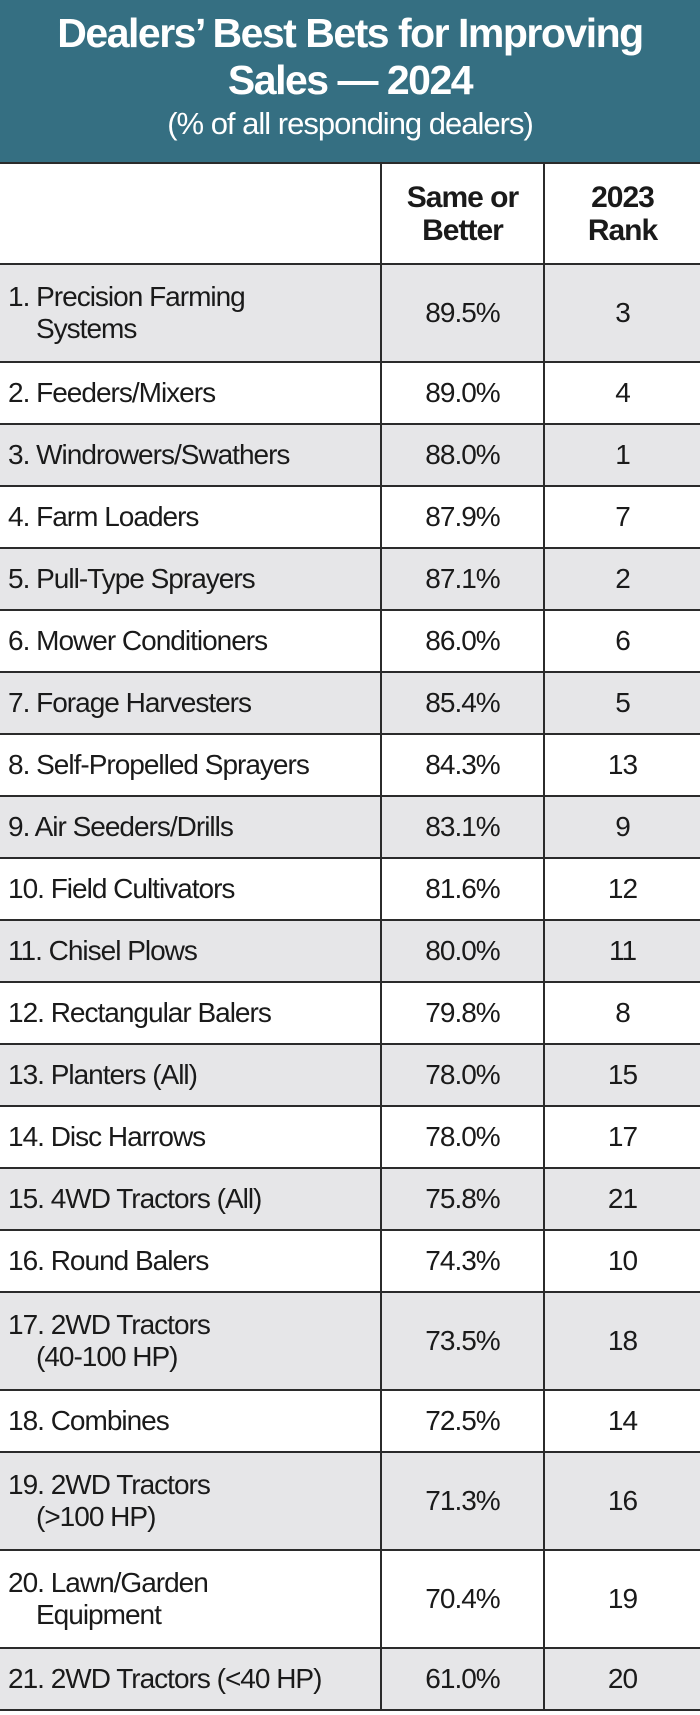 Image resolution: width=700 pixels, height=1715 pixels. I want to click on same-or-better-value: 88.0%, so click(462, 455).